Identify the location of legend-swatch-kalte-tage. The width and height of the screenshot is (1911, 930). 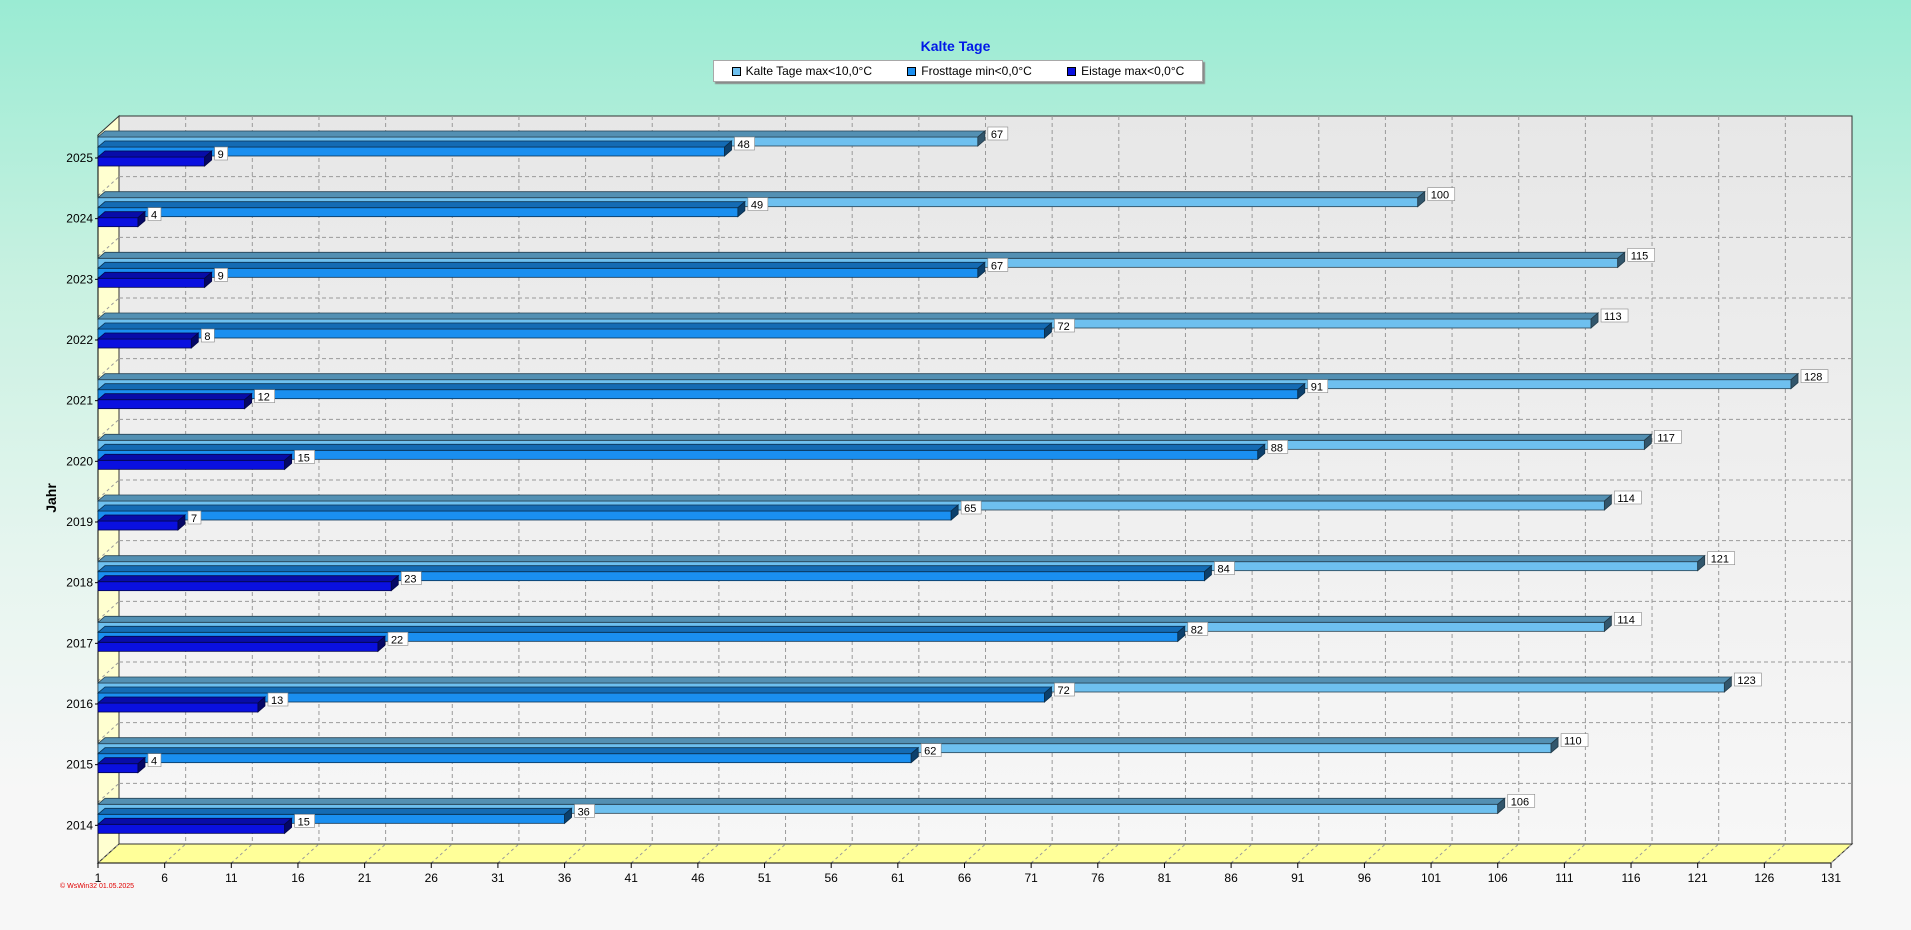
(736, 71).